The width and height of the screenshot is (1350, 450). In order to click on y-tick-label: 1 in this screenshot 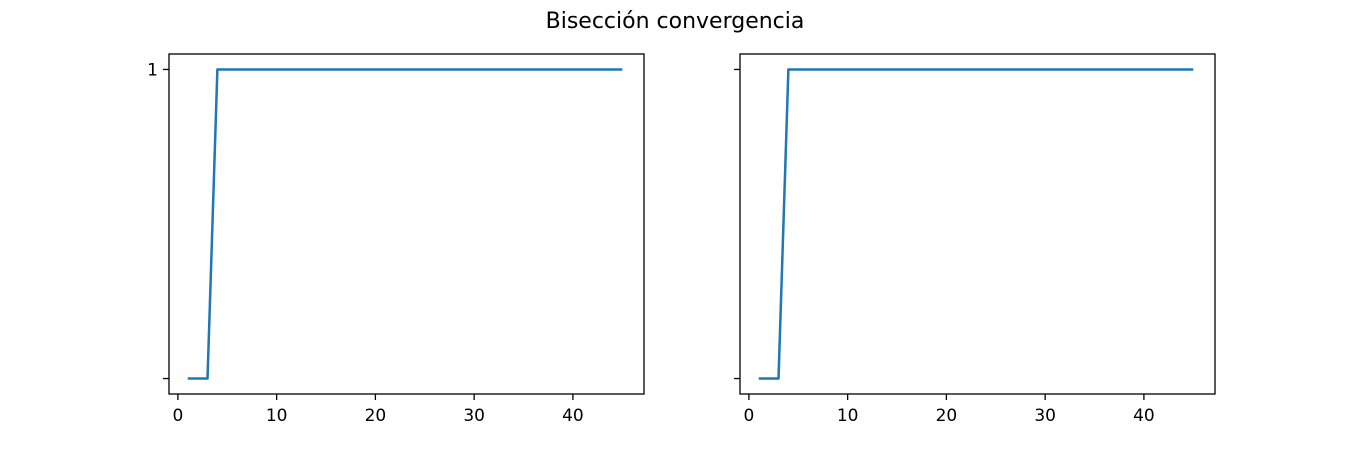, I will do `click(152, 70)`.